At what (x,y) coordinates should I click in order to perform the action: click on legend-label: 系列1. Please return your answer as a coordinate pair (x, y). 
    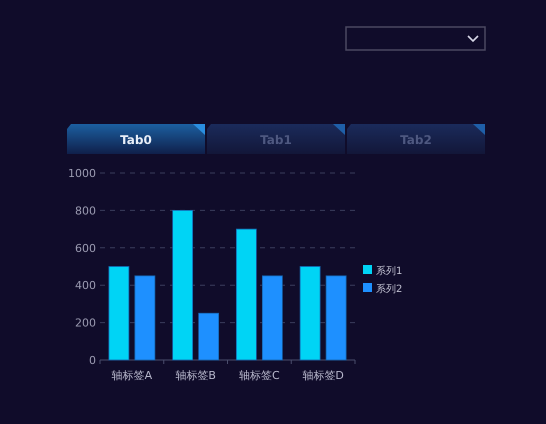
    Looking at the image, I should click on (389, 271).